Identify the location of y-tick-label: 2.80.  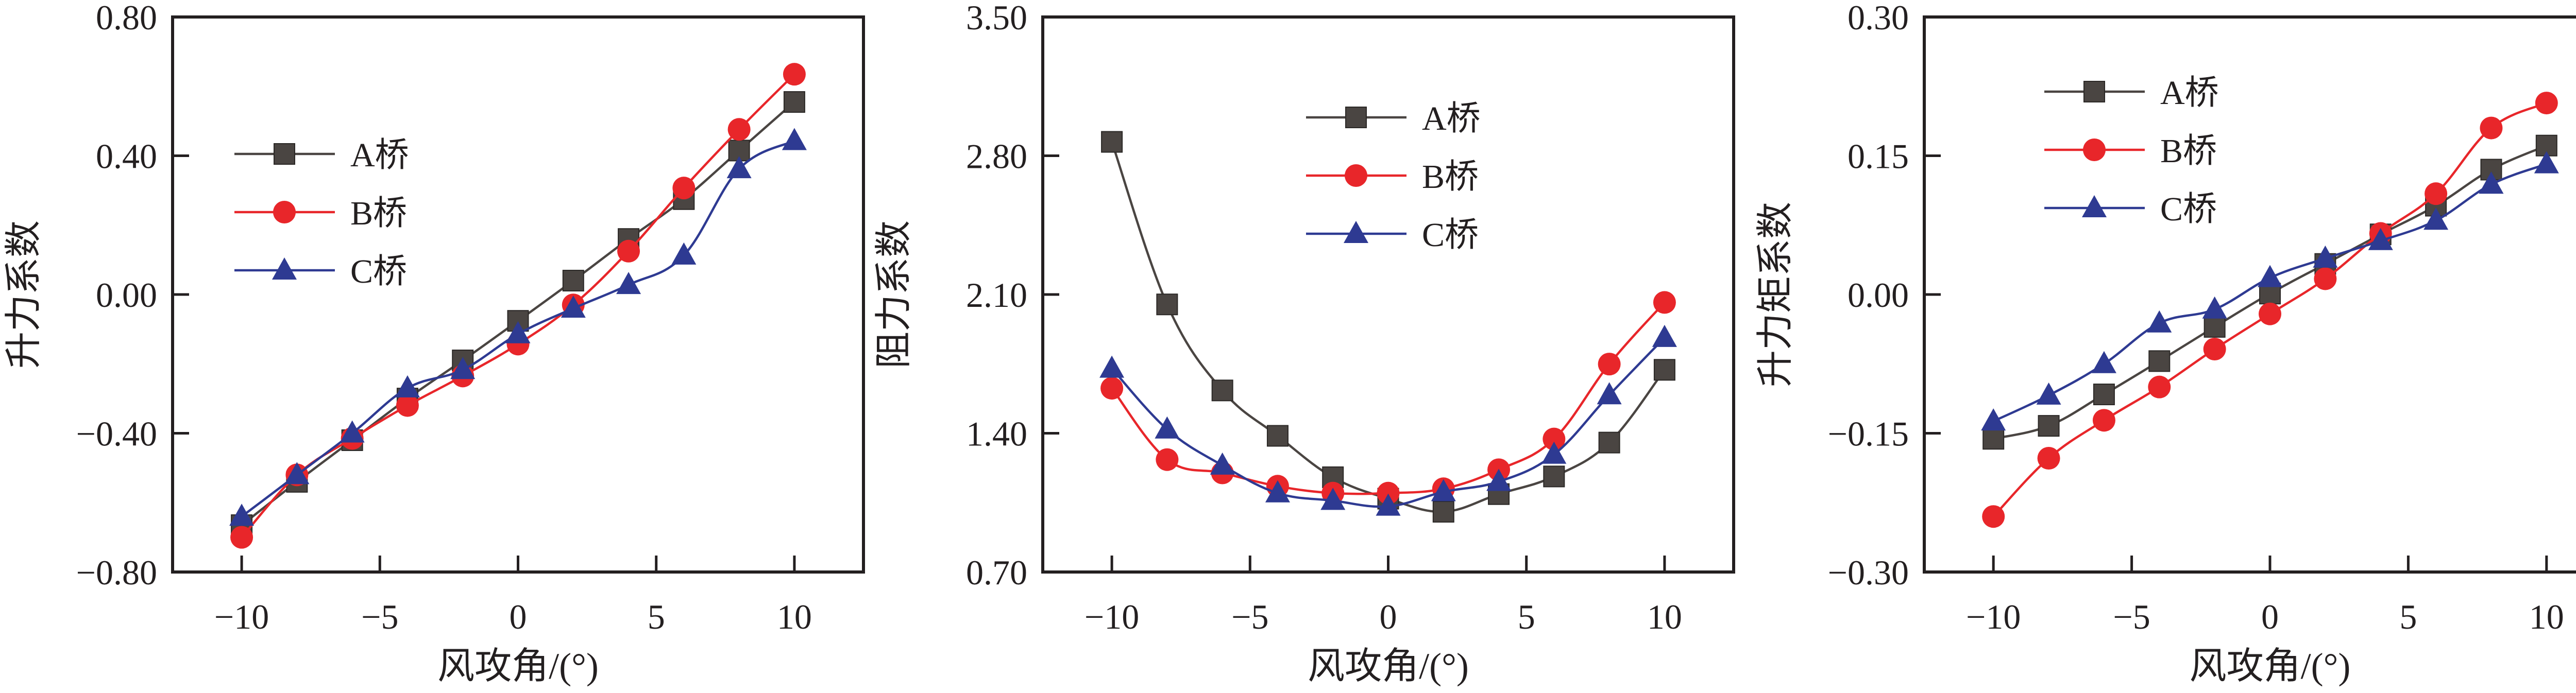
(996, 156).